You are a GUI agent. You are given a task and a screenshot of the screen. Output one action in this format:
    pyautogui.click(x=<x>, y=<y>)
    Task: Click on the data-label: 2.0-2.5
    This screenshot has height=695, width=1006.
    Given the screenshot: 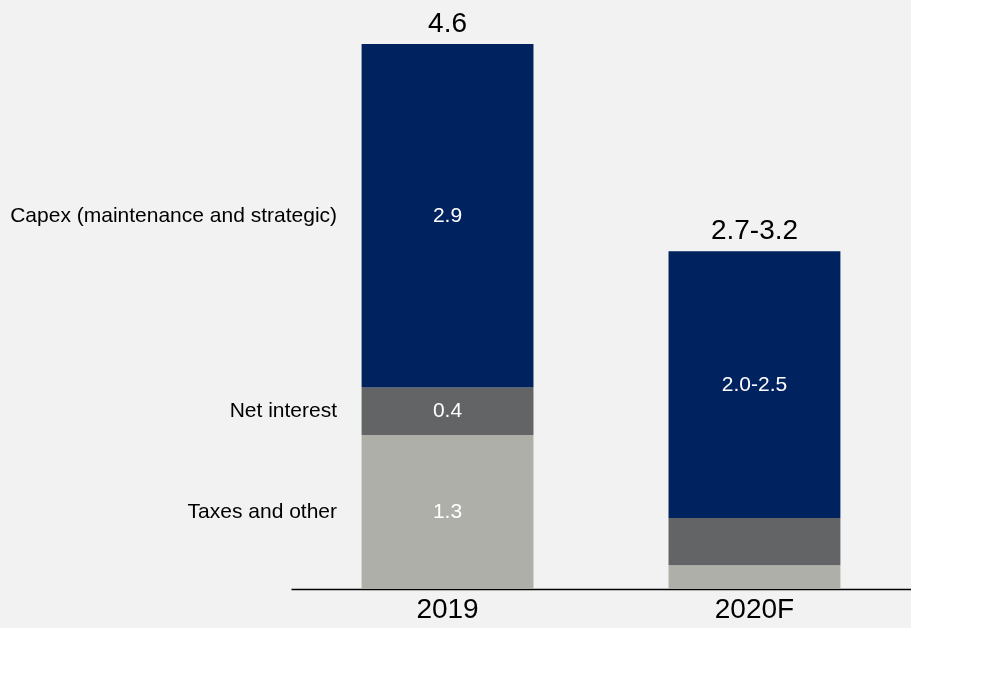 What is the action you would take?
    pyautogui.click(x=754, y=383)
    